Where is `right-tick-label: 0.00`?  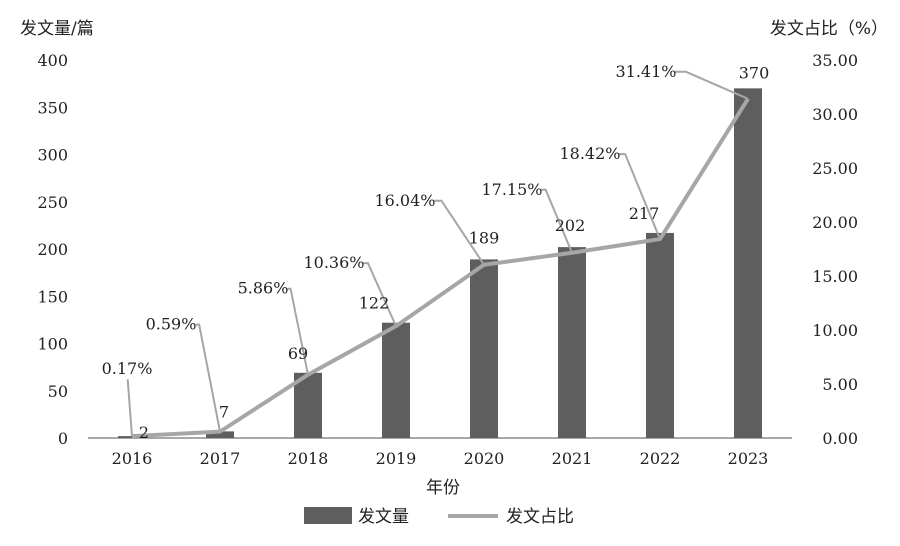 right-tick-label: 0.00 is located at coordinates (840, 438).